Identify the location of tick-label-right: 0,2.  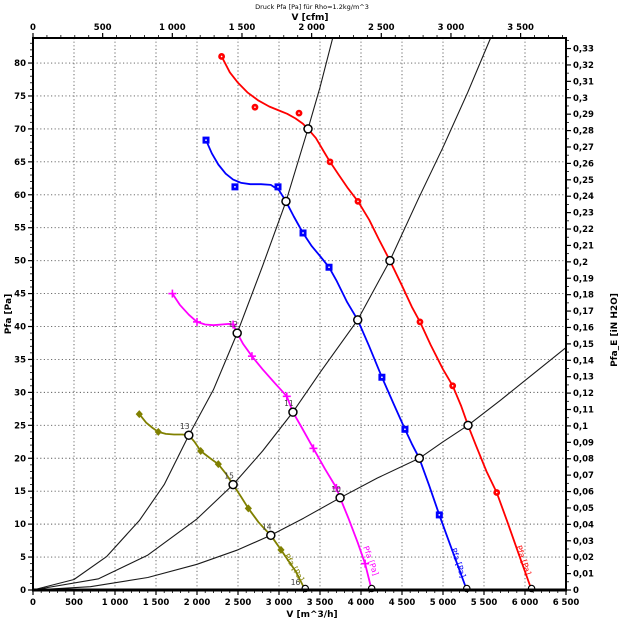
(580, 263).